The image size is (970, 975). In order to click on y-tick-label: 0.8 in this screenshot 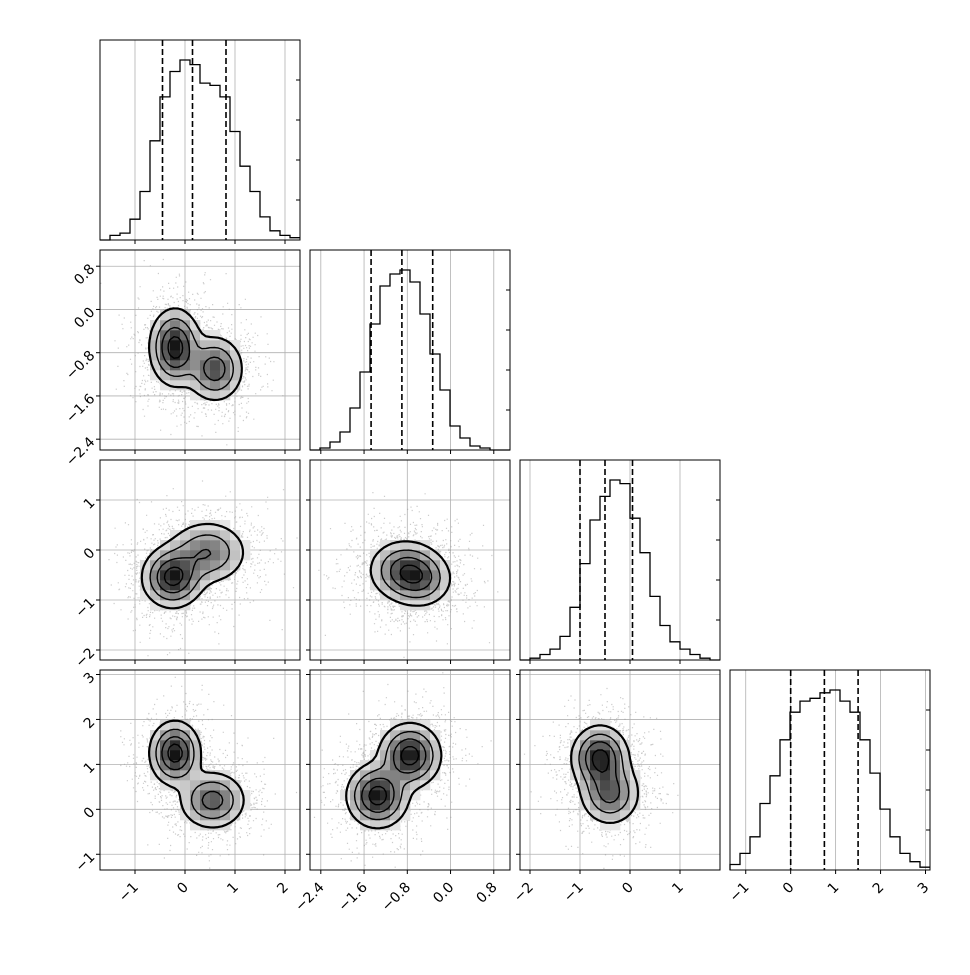, I will do `click(84, 274)`.